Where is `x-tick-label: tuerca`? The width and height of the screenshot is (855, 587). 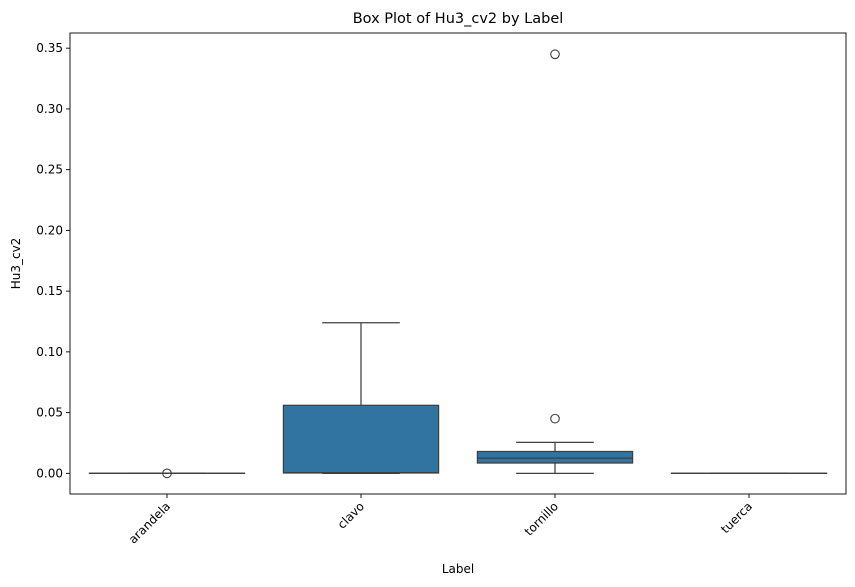 x-tick-label: tuerca is located at coordinates (736, 517).